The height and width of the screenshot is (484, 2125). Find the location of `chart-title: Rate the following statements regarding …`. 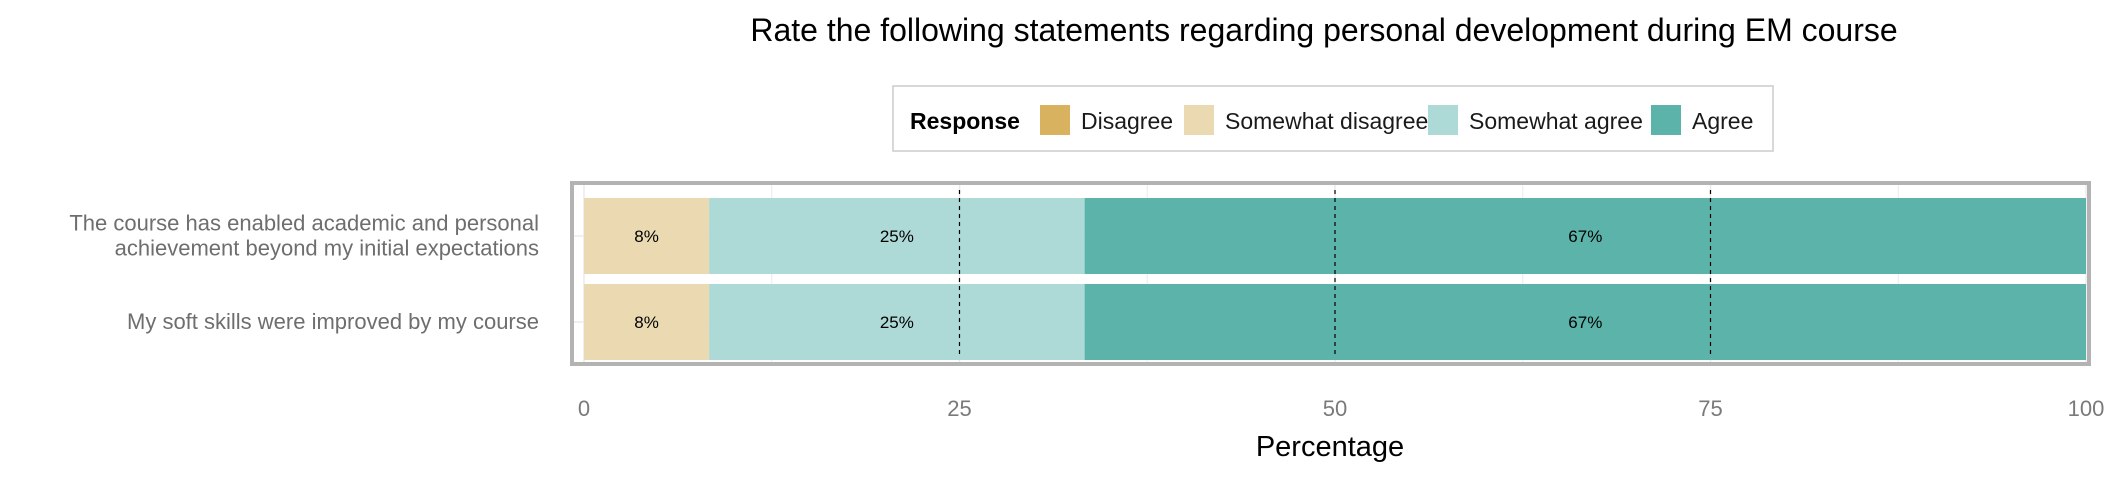

chart-title: Rate the following statements regarding … is located at coordinates (1323, 30).